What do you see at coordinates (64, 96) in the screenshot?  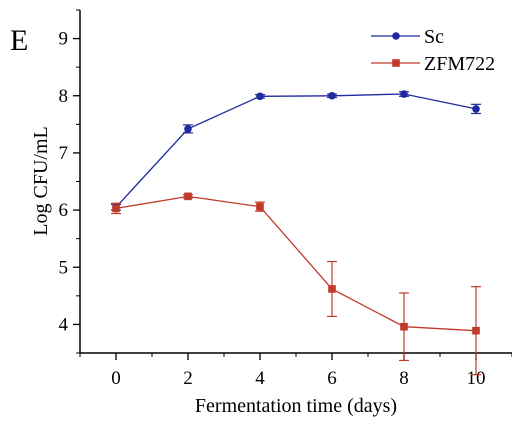 I see `y-tick-label: 8` at bounding box center [64, 96].